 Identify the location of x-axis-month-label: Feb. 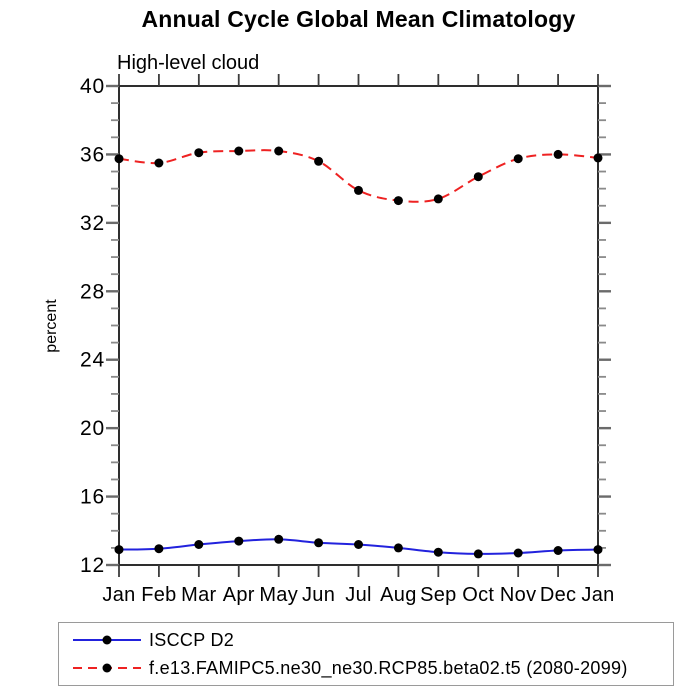
(158, 595).